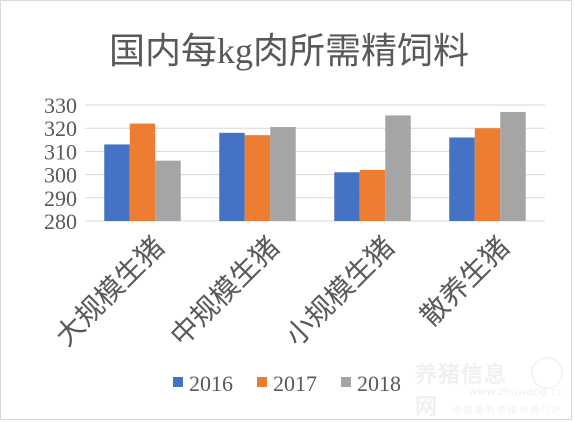 The image size is (574, 422). What do you see at coordinates (60, 221) in the screenshot?
I see `y-tick-label: 280` at bounding box center [60, 221].